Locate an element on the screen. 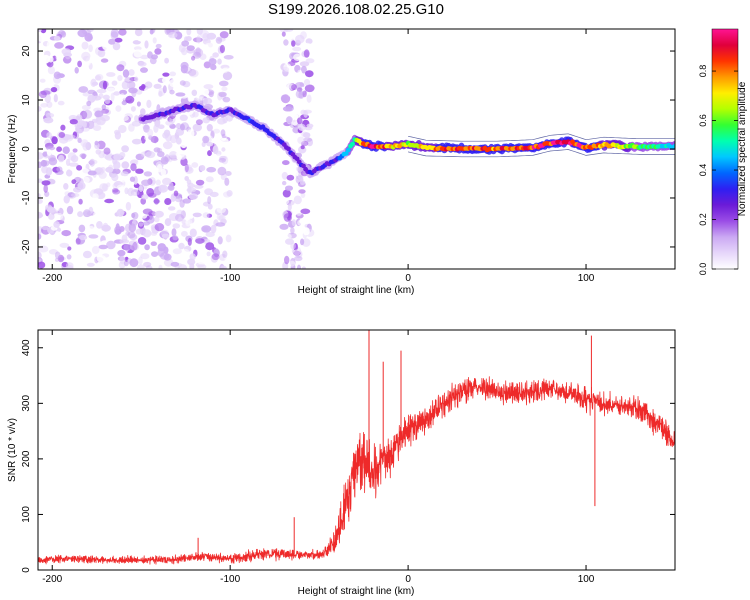  colorbar-tick-label: 0.4 is located at coordinates (703, 170).